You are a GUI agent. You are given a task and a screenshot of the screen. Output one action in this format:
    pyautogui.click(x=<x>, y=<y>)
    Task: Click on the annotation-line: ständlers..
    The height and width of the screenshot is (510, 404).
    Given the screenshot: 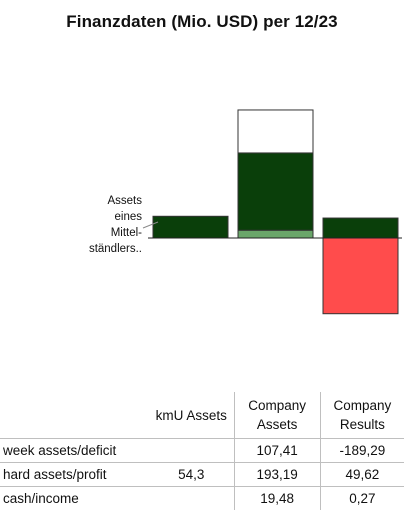 What is the action you would take?
    pyautogui.click(x=96, y=249)
    